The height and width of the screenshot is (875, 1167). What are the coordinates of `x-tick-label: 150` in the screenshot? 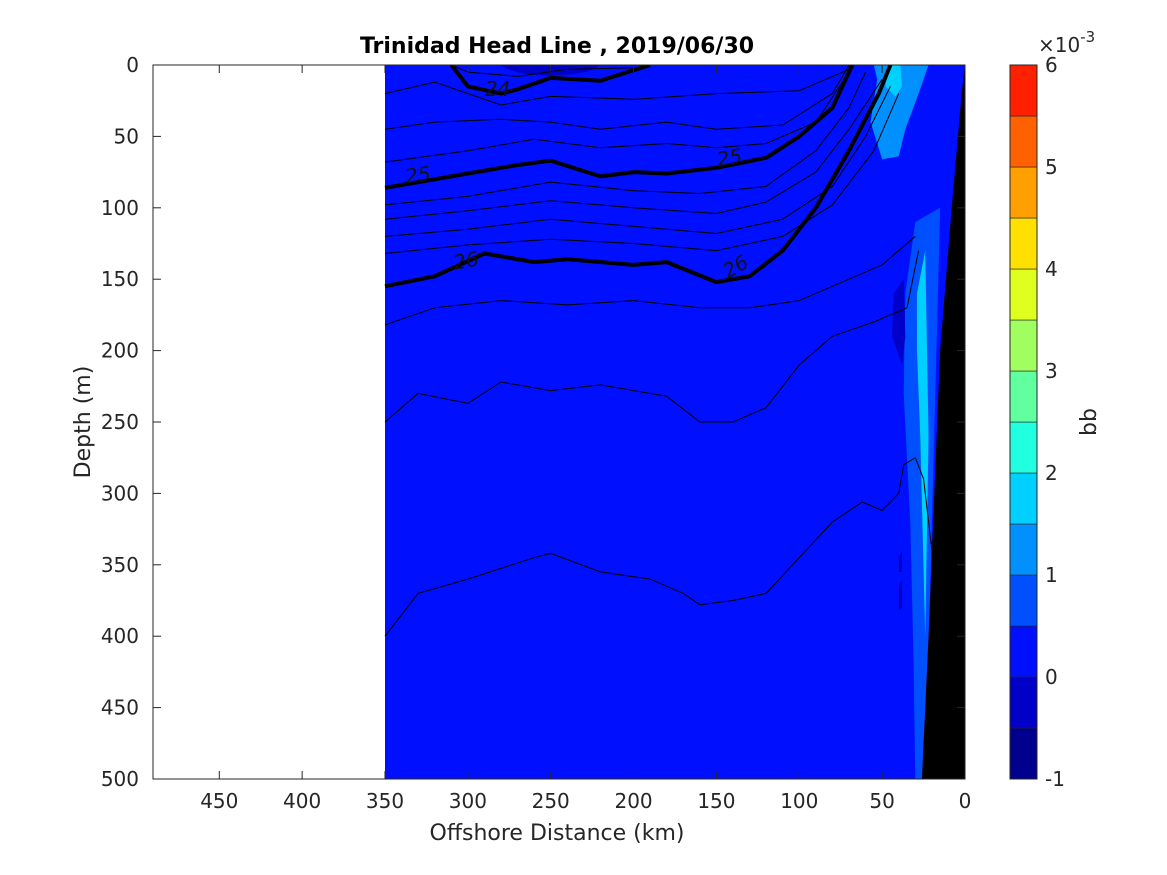 It's located at (716, 801).